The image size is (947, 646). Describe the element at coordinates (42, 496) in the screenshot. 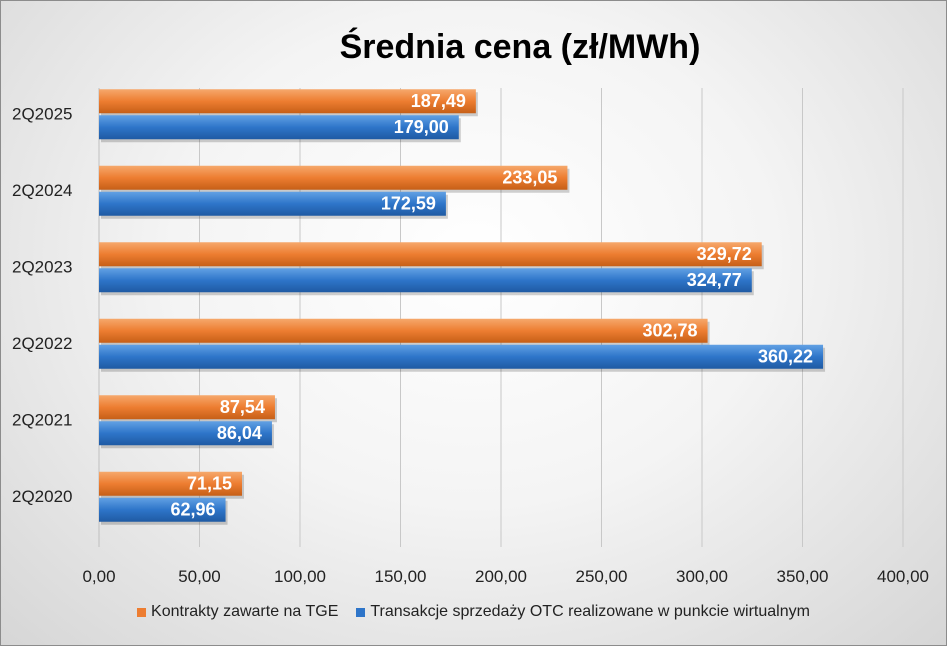

I see `y-tick-label-5: 2Q2020` at that location.